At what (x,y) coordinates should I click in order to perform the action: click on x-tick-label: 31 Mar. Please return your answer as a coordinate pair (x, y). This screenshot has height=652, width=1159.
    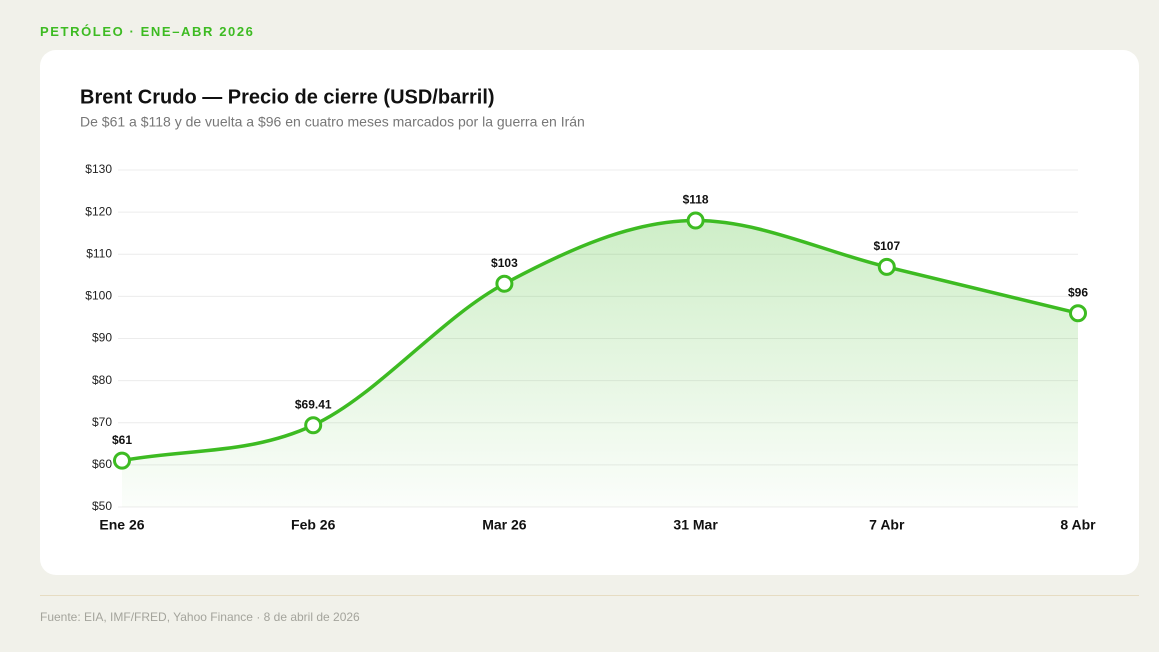
    Looking at the image, I should click on (695, 525).